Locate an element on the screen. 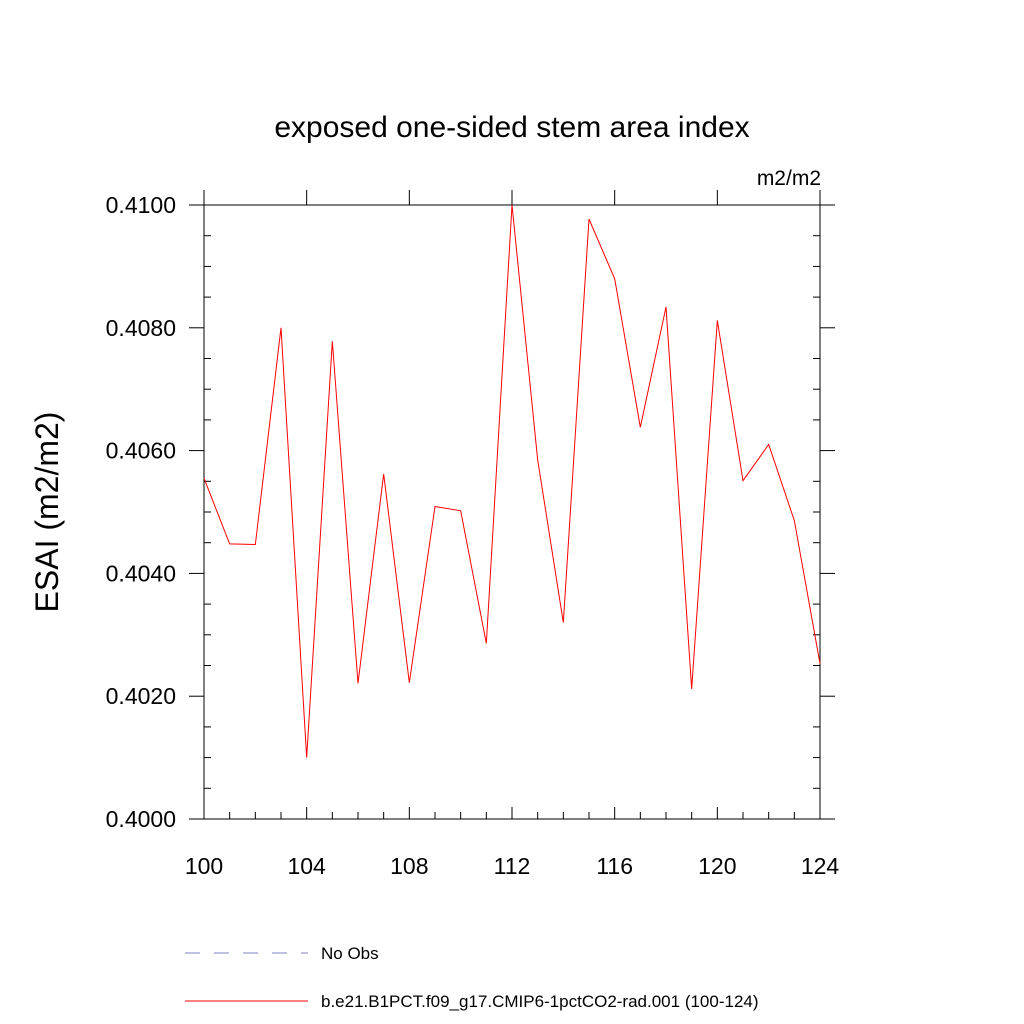  x-tick-label: 100 is located at coordinates (204, 866).